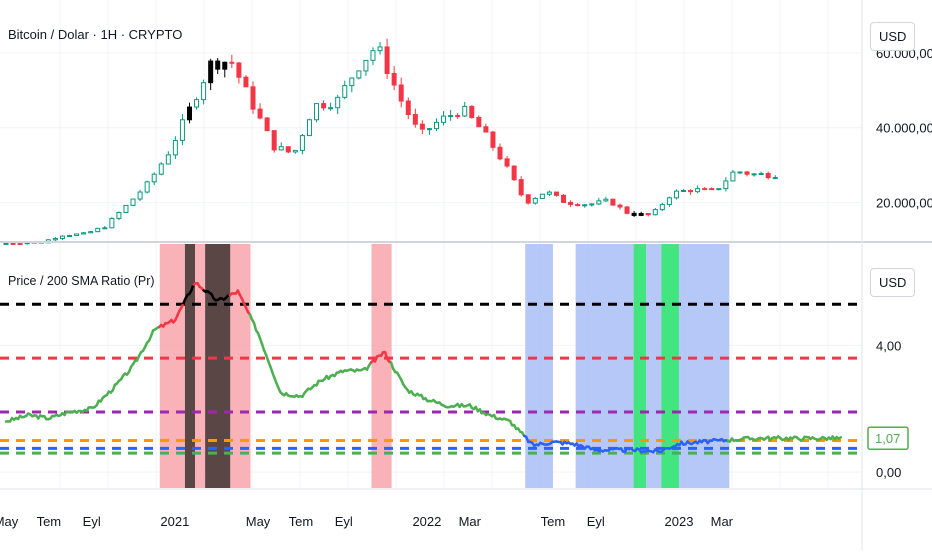  Describe the element at coordinates (9, 521) in the screenshot. I see `time-axis-label: May` at that location.